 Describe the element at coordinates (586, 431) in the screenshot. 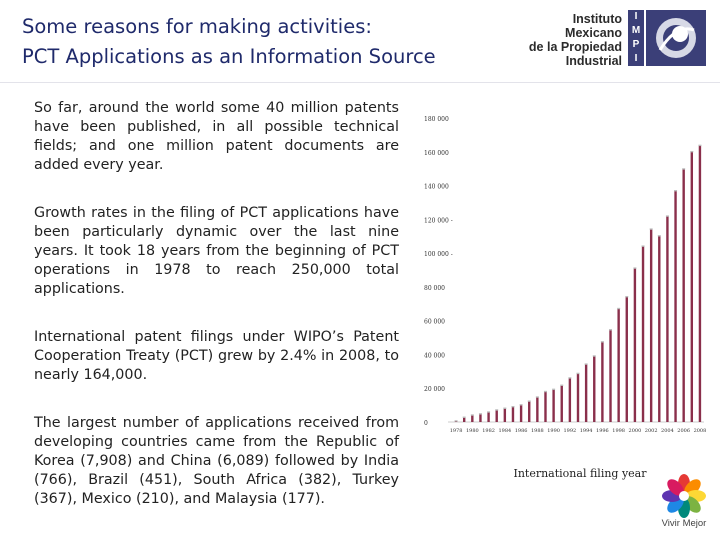

I see `x-tick-label: 1994` at that location.